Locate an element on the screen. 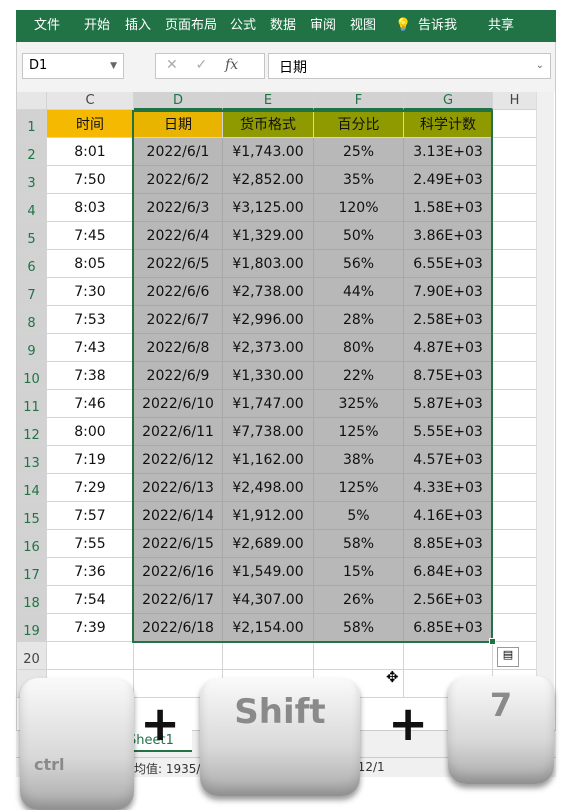 This screenshot has width=568, height=810. ribbon-tab: 审阅 is located at coordinates (323, 25).